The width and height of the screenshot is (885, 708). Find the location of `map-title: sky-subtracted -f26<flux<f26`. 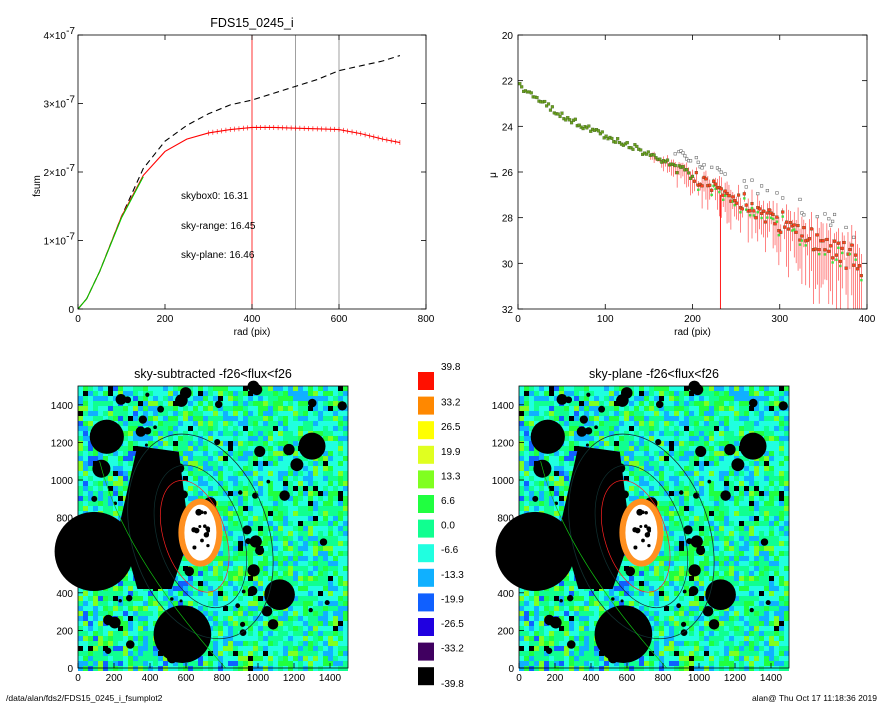

map-title: sky-subtracted -f26<flux<f26 is located at coordinates (213, 374).